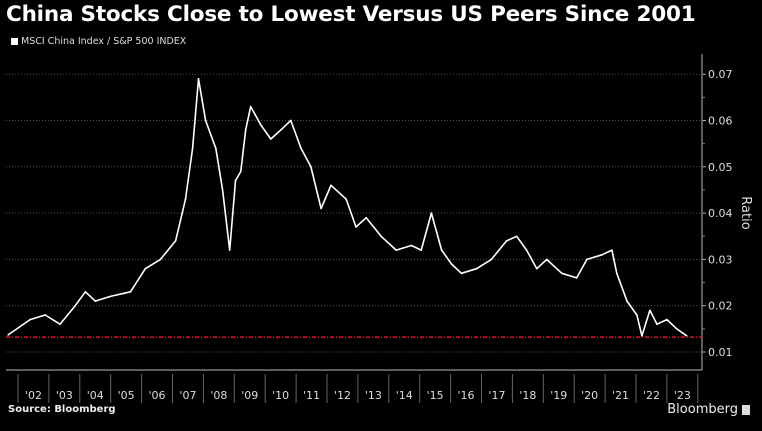 The width and height of the screenshot is (762, 431). What do you see at coordinates (720, 259) in the screenshot?
I see `y-tick-label: 0.03` at bounding box center [720, 259].